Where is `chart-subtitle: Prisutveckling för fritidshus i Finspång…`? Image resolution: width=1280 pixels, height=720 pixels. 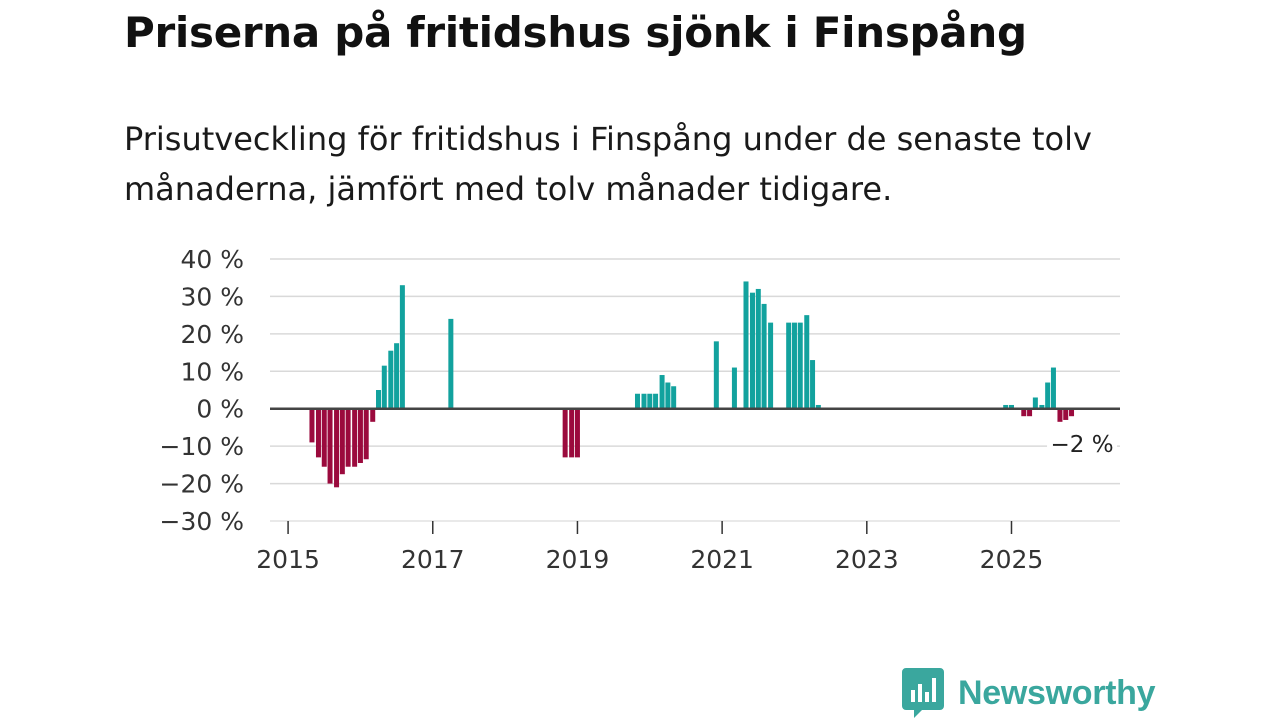
chart-subtitle: Prisutveckling för fritidshus i Finspång… is located at coordinates (608, 164).